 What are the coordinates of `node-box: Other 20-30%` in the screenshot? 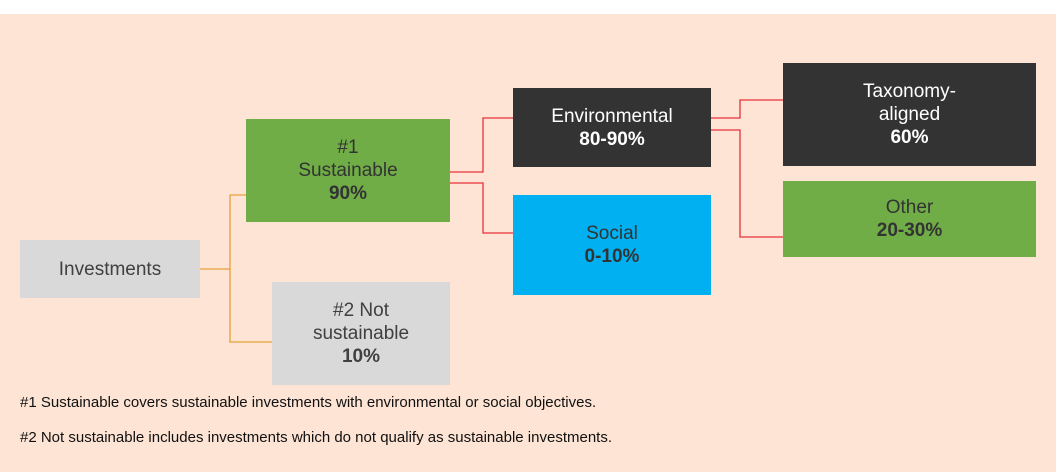 It's located at (909, 219).